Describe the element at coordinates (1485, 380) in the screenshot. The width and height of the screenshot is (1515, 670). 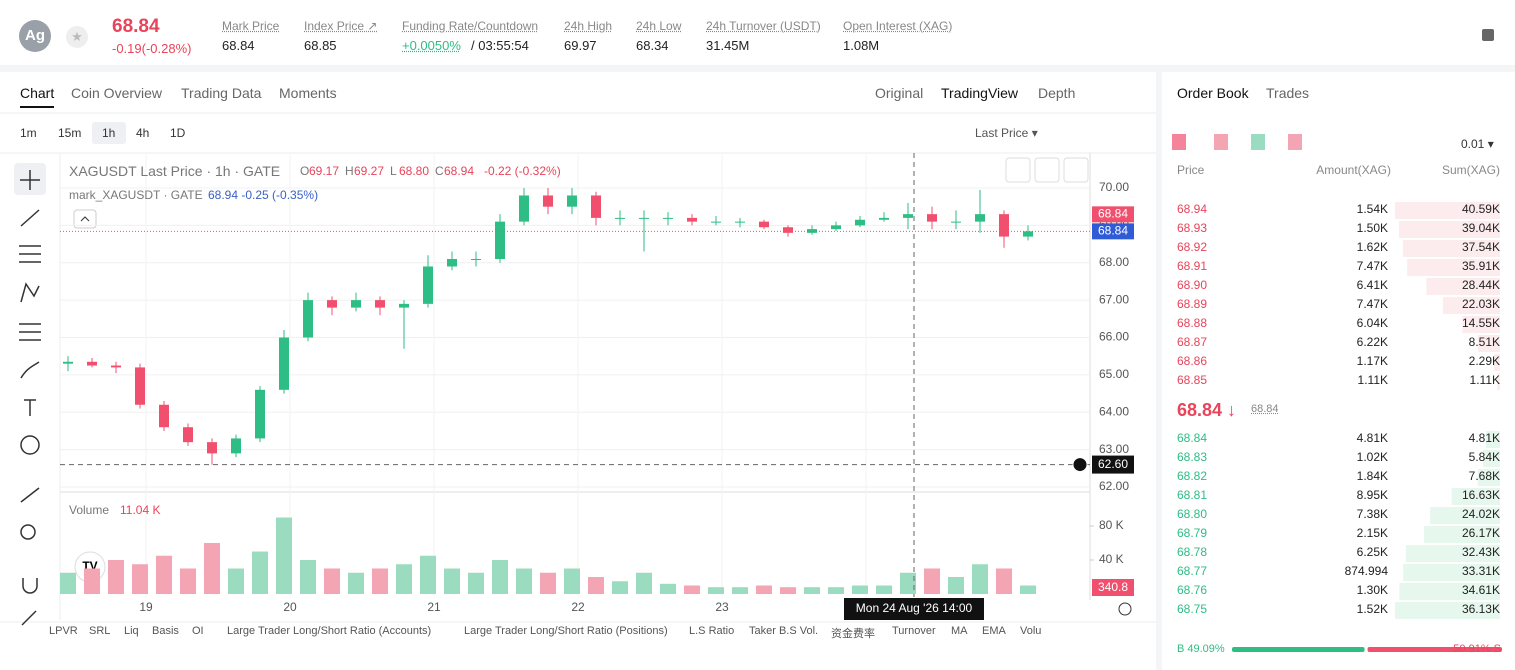
I see `ob-sum: 1.11K` at that location.